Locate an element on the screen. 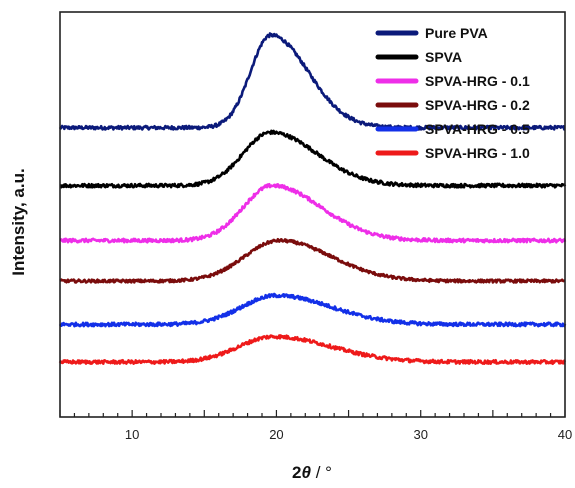  x-axis-title-two: 2 is located at coordinates (296, 472).